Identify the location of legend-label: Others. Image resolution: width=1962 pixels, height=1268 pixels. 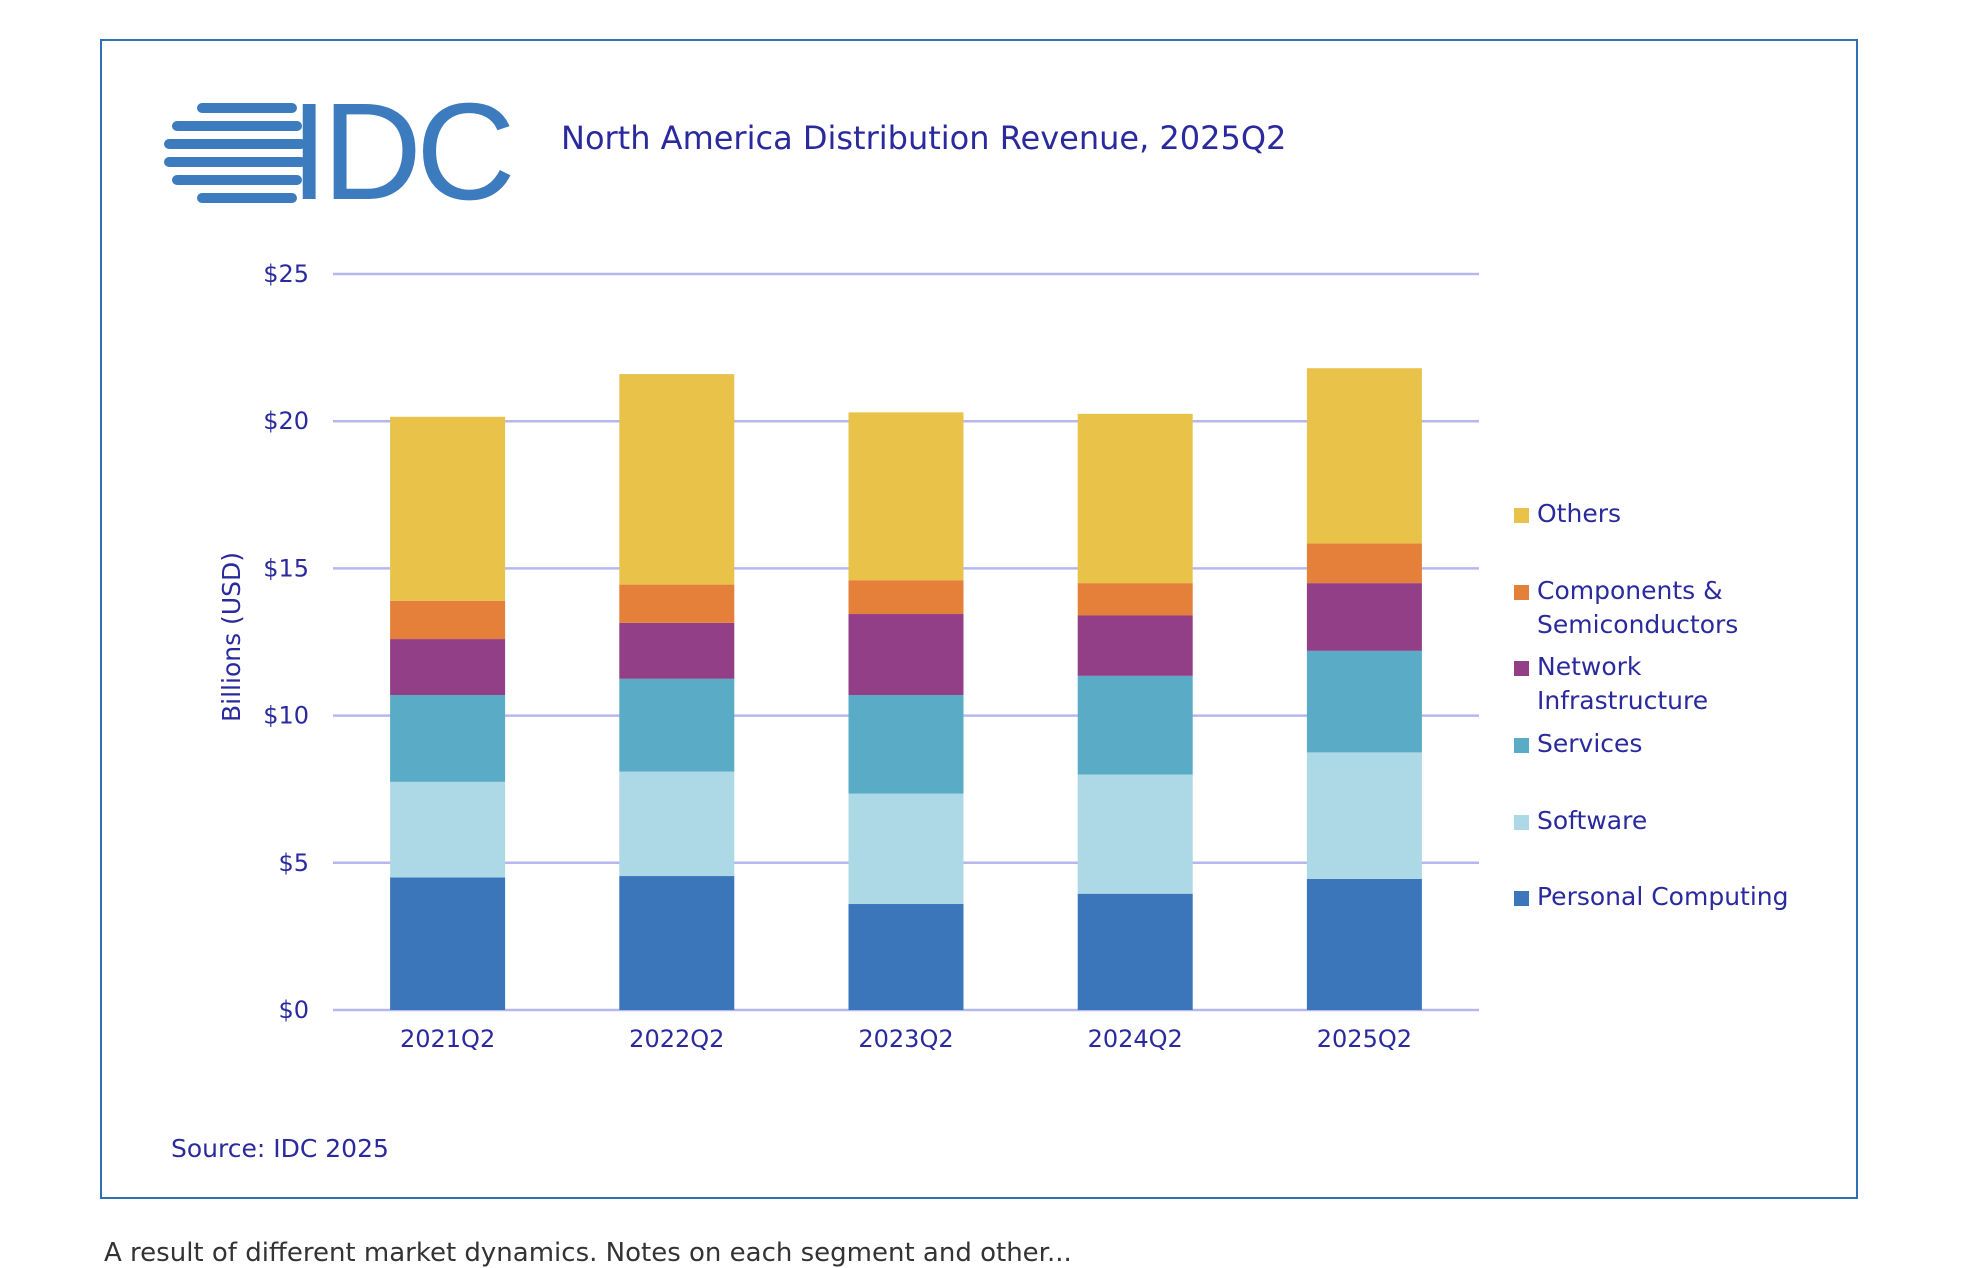
(1579, 513).